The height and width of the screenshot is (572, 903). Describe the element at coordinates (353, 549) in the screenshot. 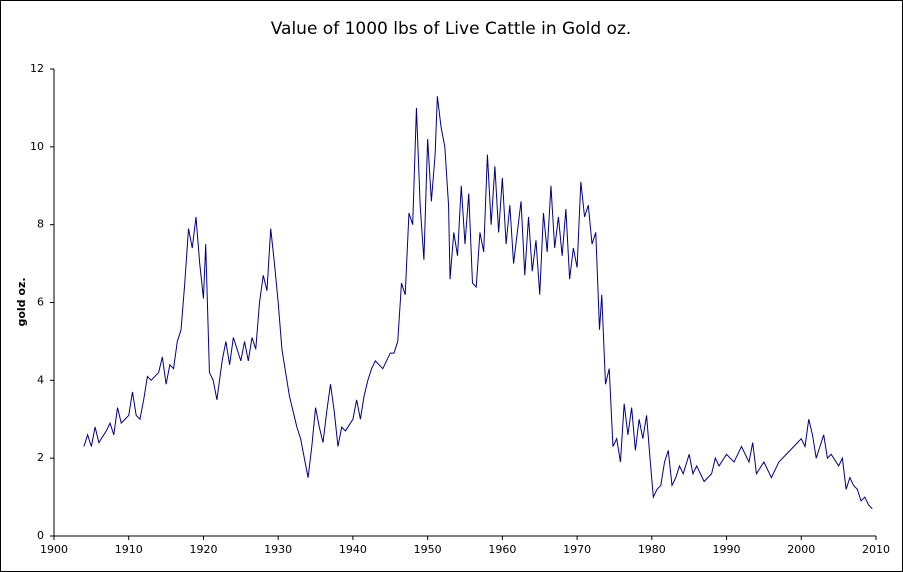

I see `x-tick-label: 1940` at that location.